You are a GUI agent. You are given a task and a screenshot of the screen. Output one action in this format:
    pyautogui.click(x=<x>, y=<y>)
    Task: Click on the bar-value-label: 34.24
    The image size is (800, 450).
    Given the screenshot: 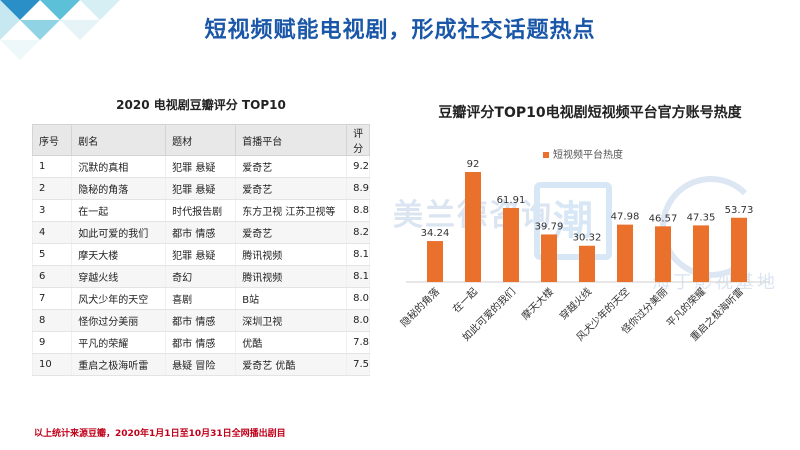 What is the action you would take?
    pyautogui.click(x=435, y=233)
    